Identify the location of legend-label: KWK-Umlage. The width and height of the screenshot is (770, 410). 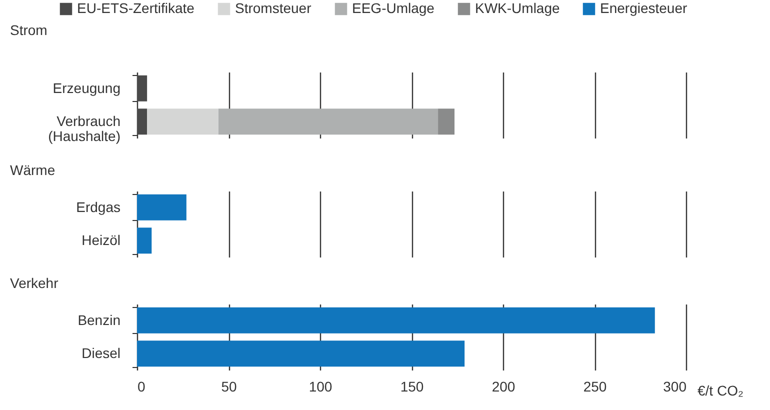
(517, 8).